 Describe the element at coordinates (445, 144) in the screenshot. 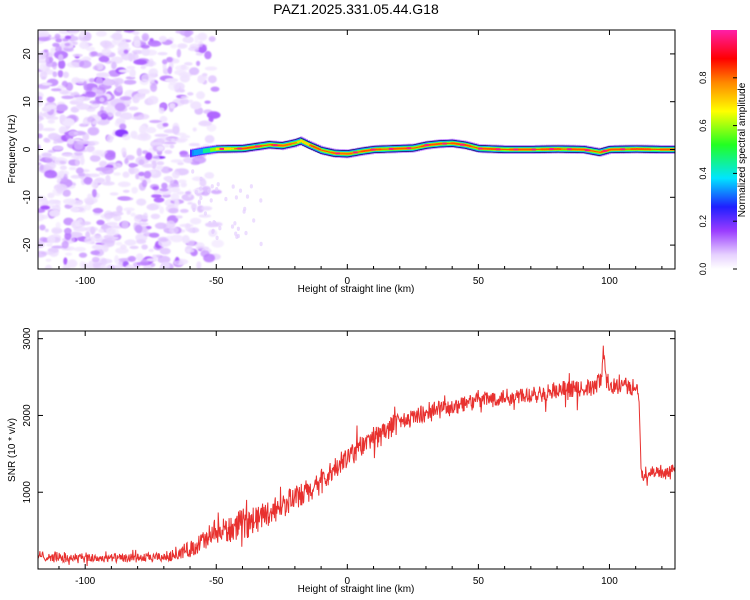

I see `heatmap-ridge-outline` at that location.